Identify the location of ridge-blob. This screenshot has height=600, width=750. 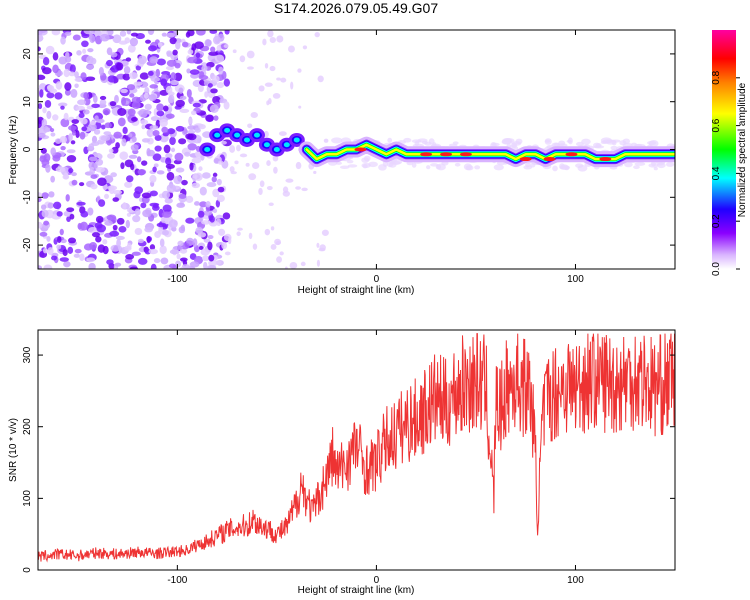
(237, 135).